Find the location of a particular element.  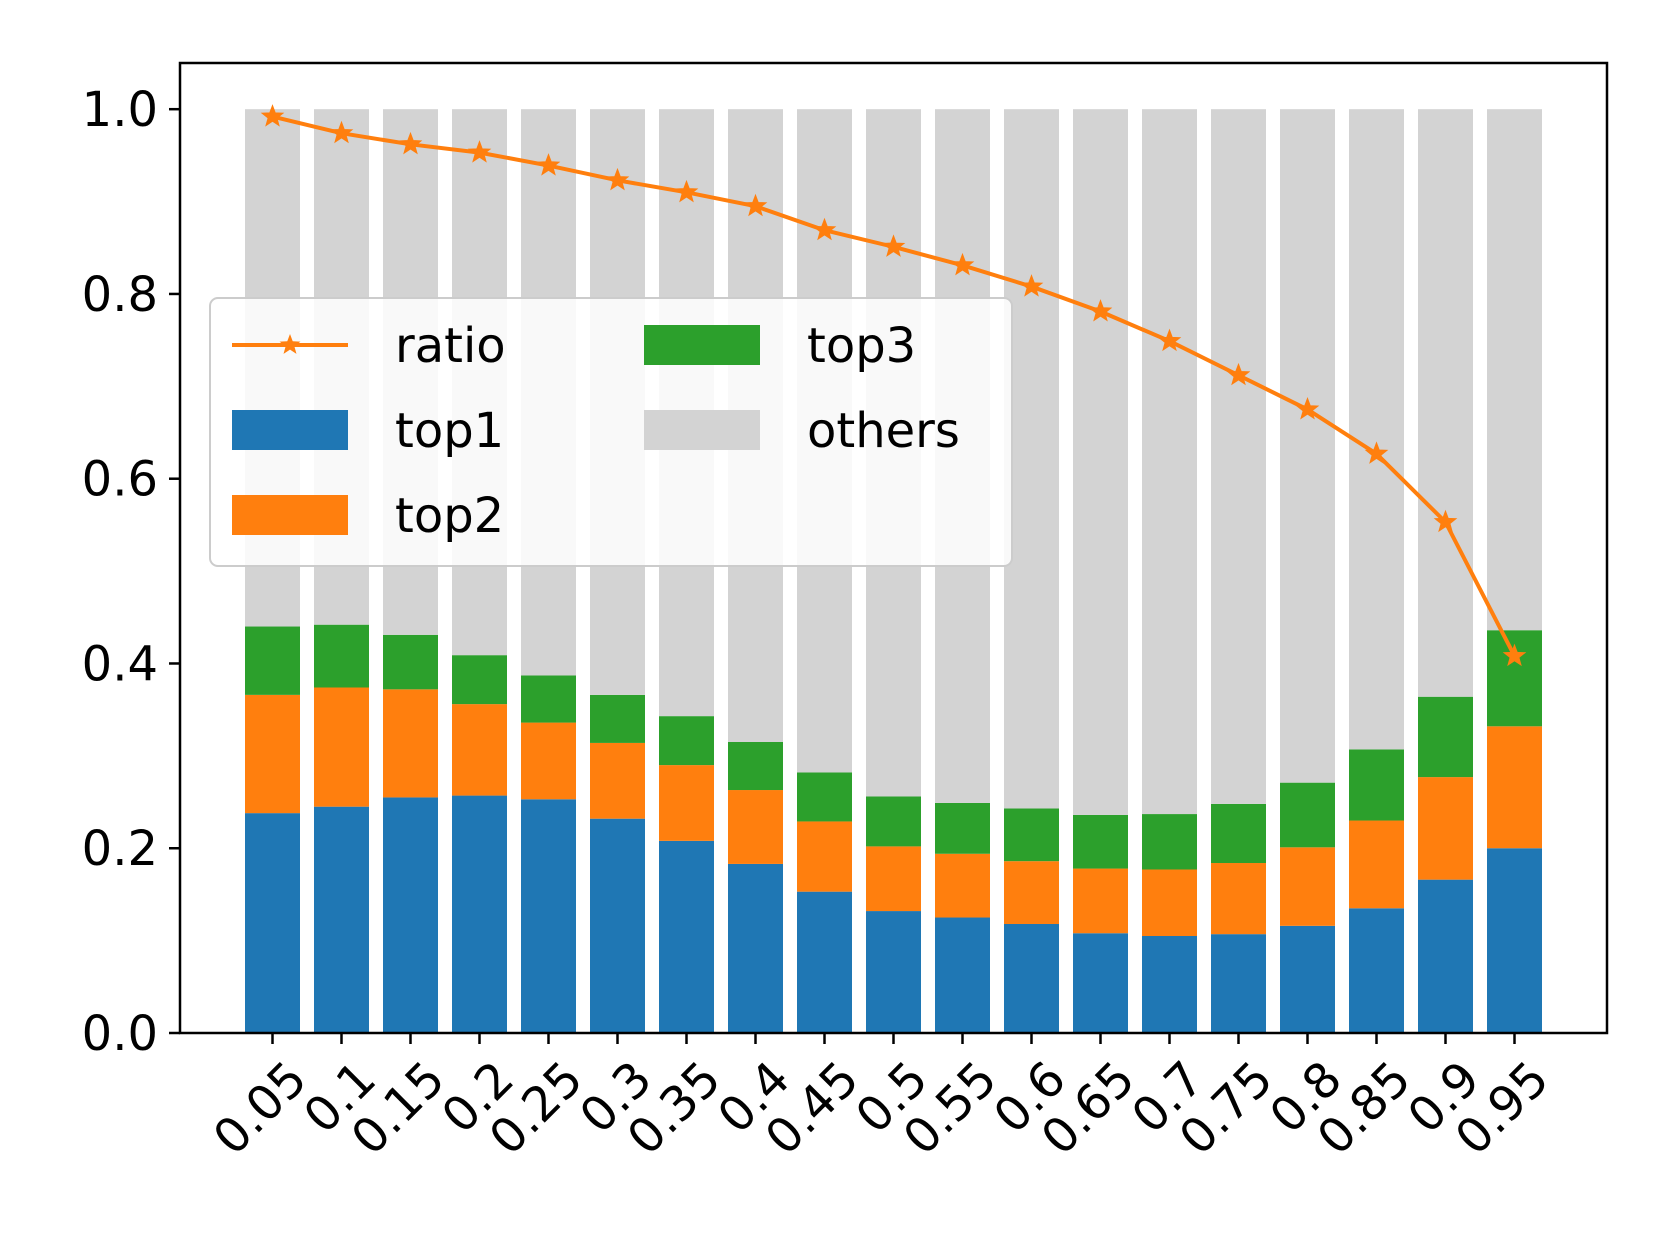

legend-box is located at coordinates (611, 432).